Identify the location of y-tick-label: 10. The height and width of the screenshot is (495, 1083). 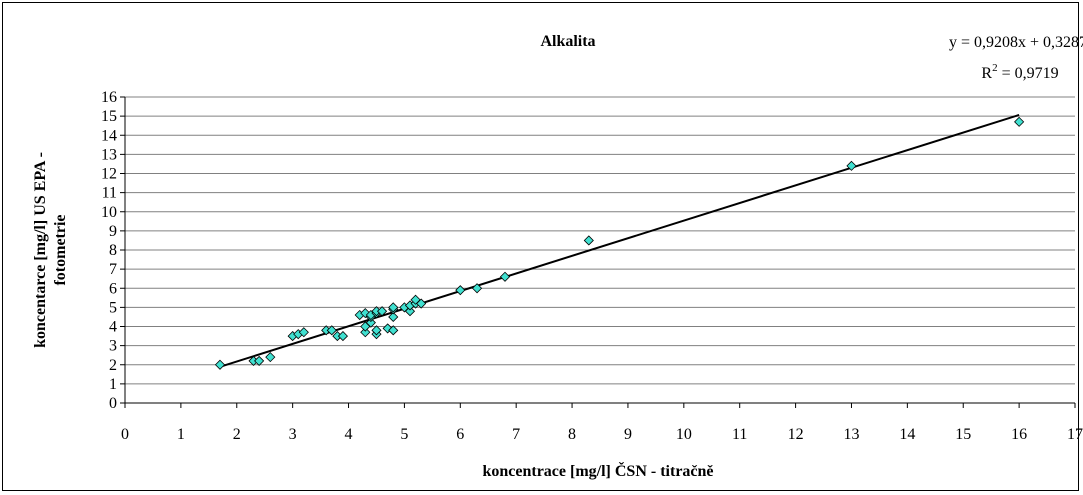
(109, 212).